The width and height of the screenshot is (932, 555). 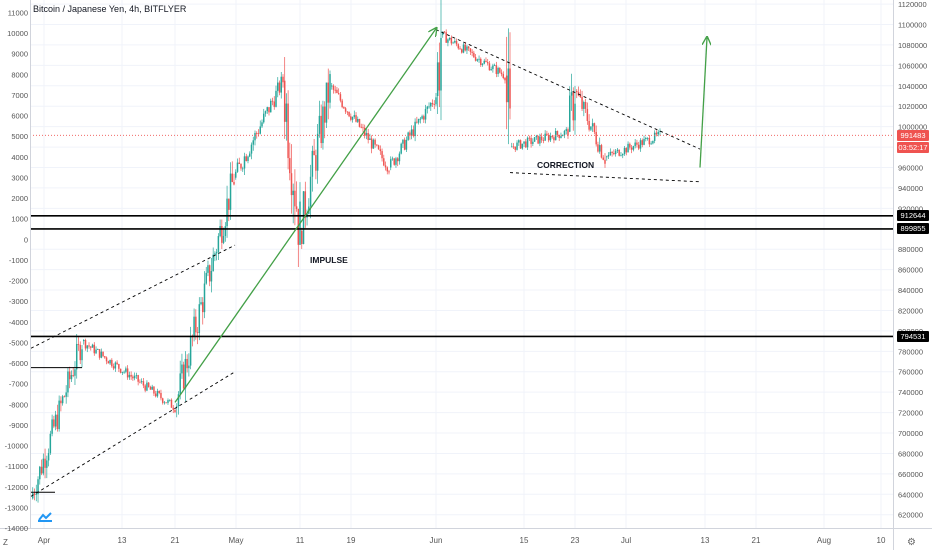 What do you see at coordinates (133, 296) in the screenshot?
I see `channel-upper` at bounding box center [133, 296].